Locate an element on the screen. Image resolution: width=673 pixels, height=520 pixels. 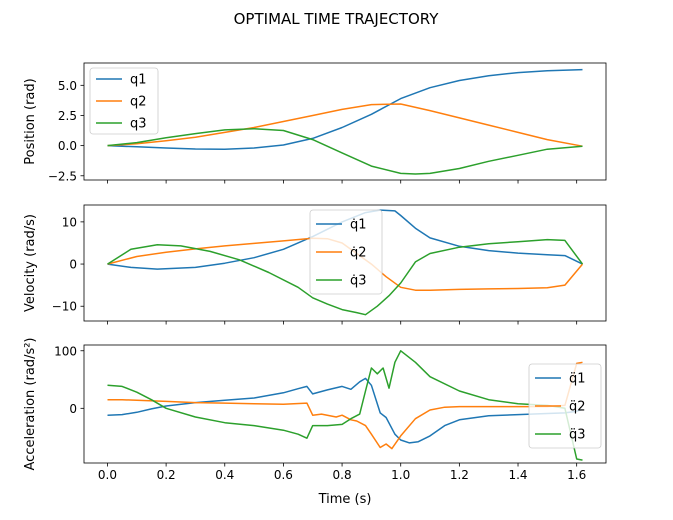
x-tick-label: 0.6 is located at coordinates (283, 475).